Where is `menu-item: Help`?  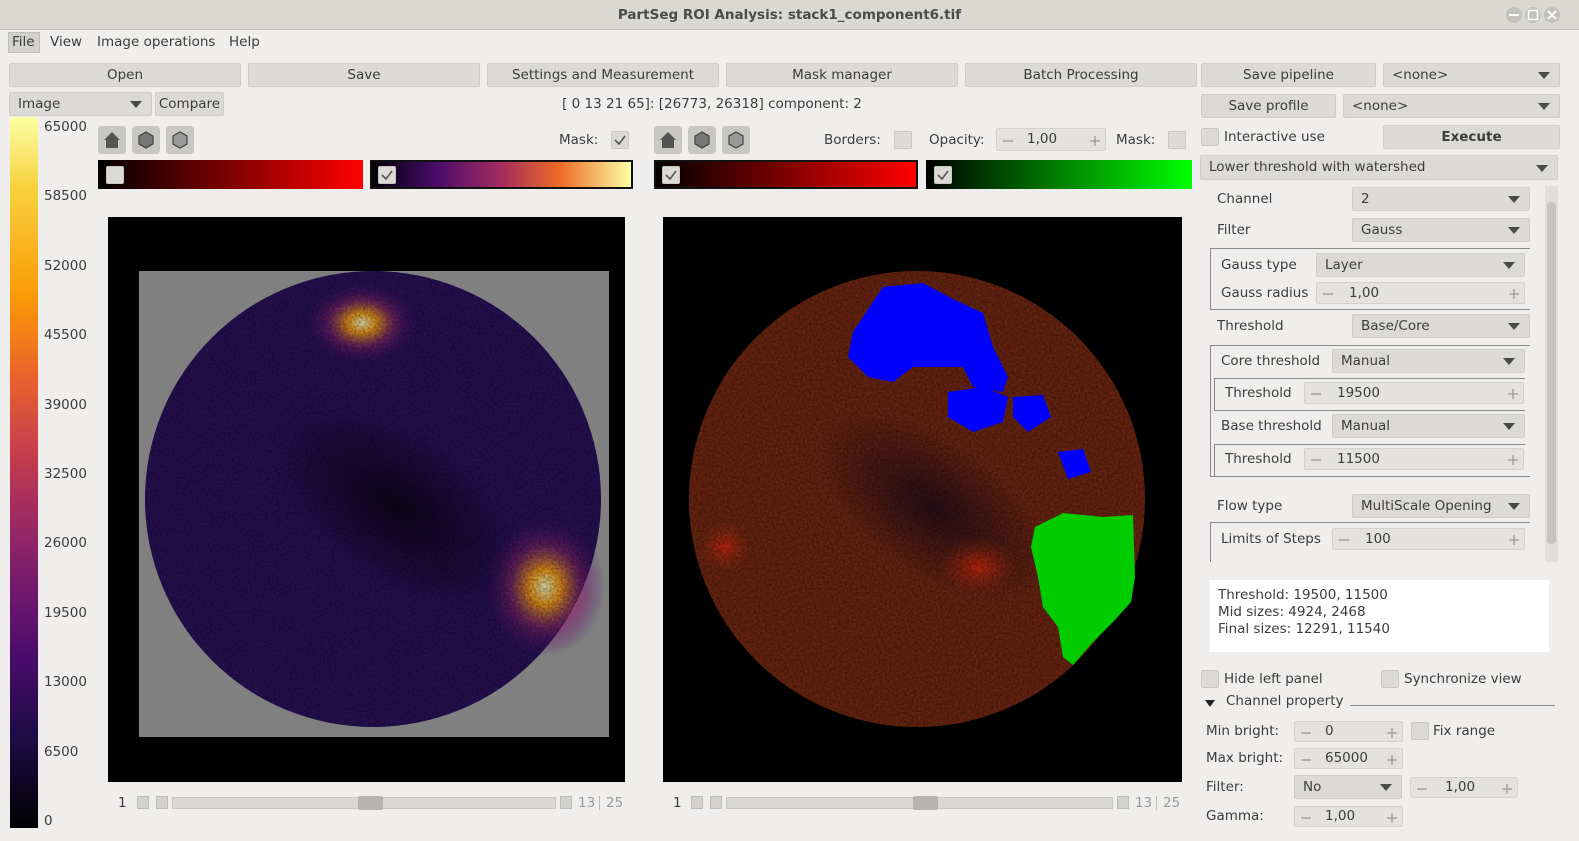 menu-item: Help is located at coordinates (244, 42).